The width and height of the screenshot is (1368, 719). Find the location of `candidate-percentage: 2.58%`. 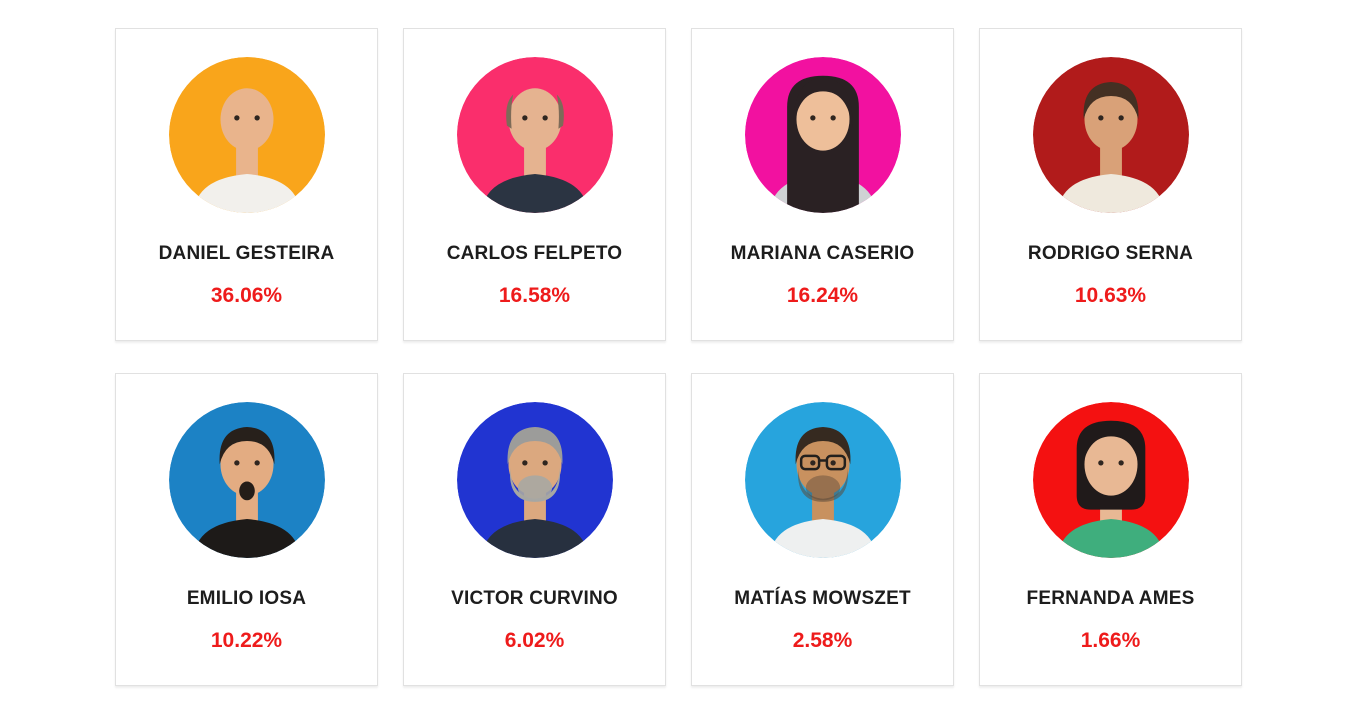

candidate-percentage: 2.58% is located at coordinates (822, 640).